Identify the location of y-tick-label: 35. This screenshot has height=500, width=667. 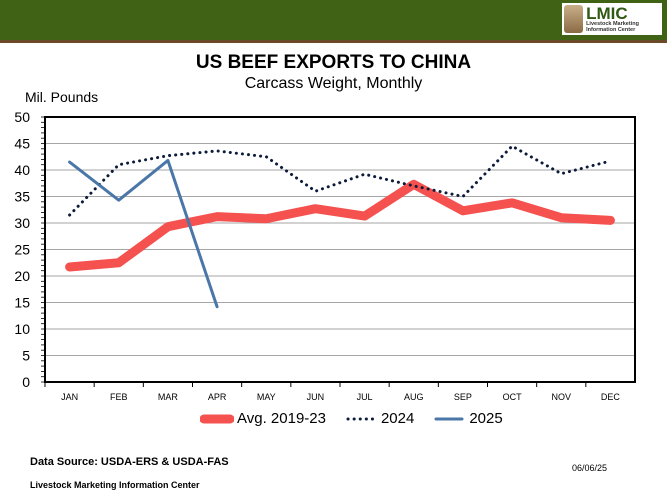
(22, 197).